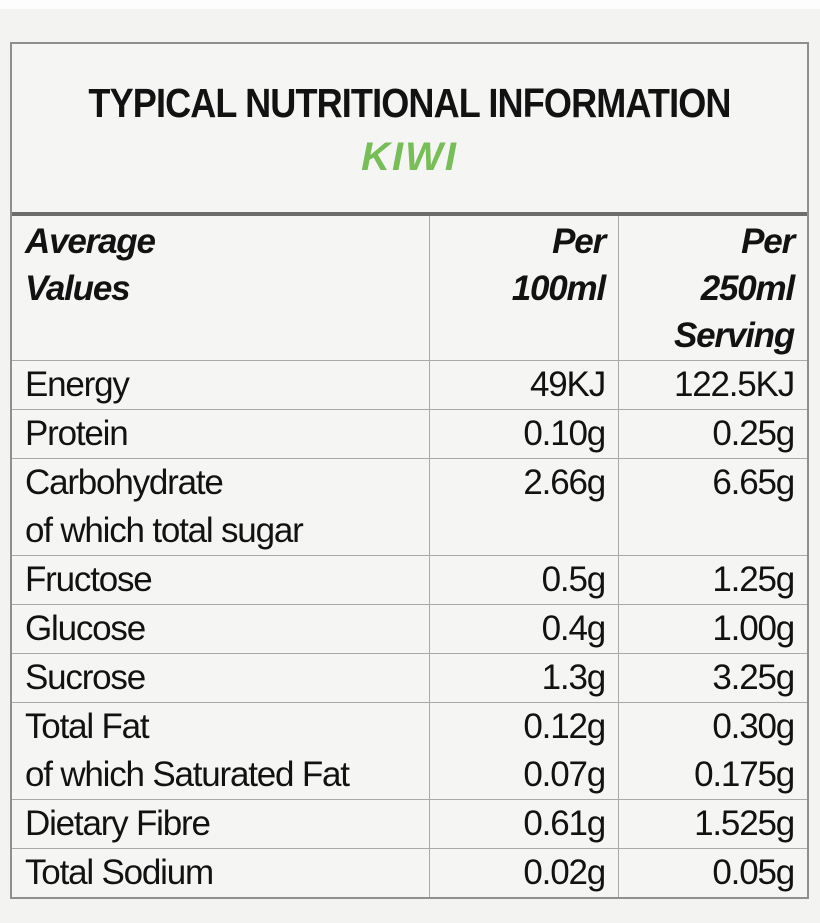 This screenshot has width=820, height=923. I want to click on nutrient-name-cell: Fructose, so click(220, 580).